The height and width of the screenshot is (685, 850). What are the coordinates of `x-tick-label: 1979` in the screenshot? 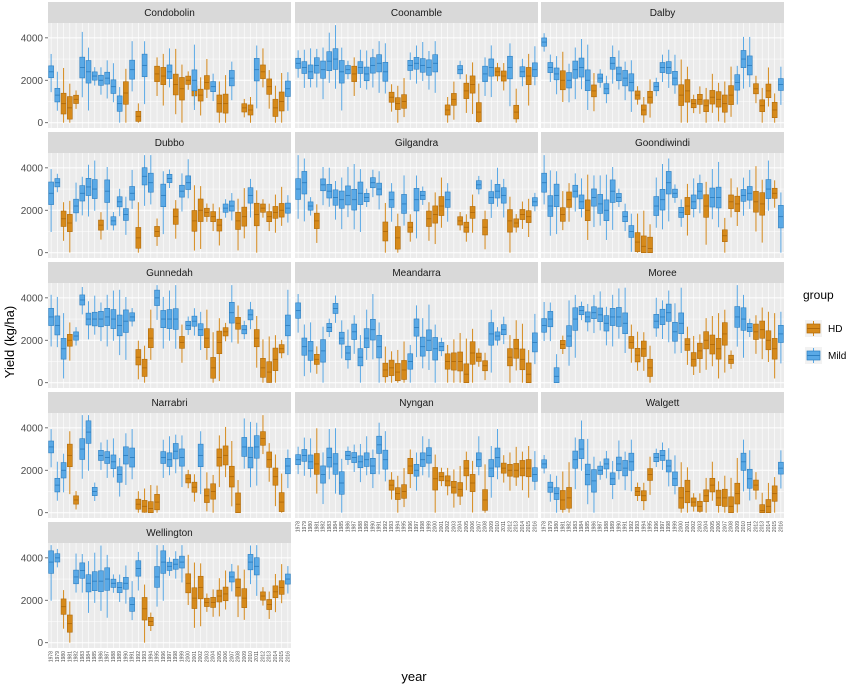 It's located at (305, 526).